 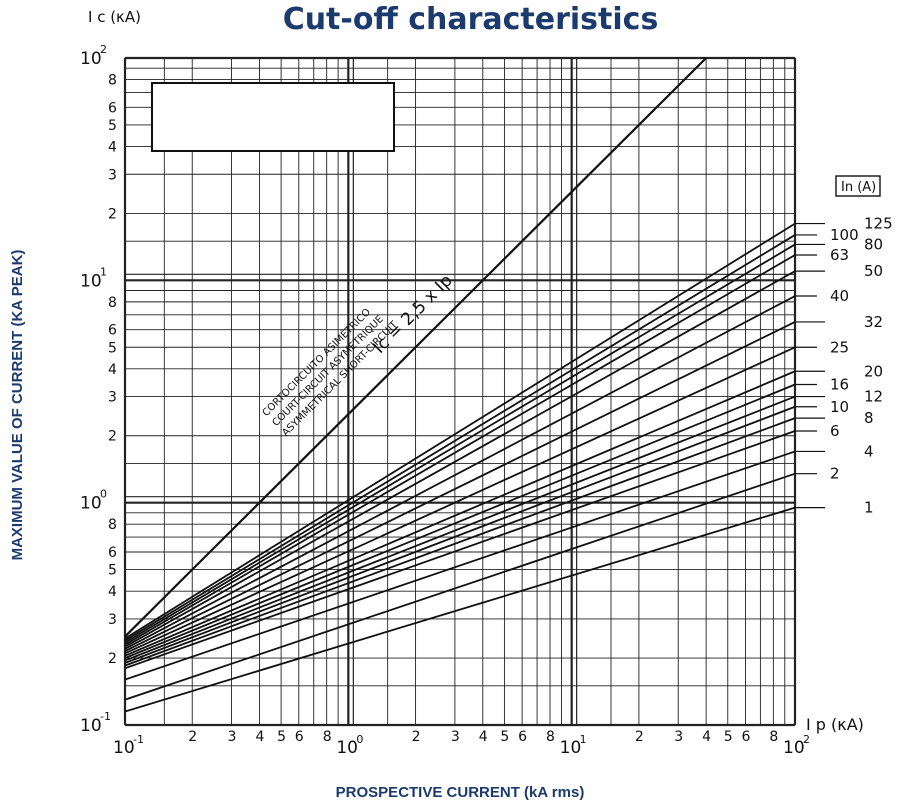 What do you see at coordinates (873, 244) in the screenshot?
I see `curve-label-80: 80` at bounding box center [873, 244].